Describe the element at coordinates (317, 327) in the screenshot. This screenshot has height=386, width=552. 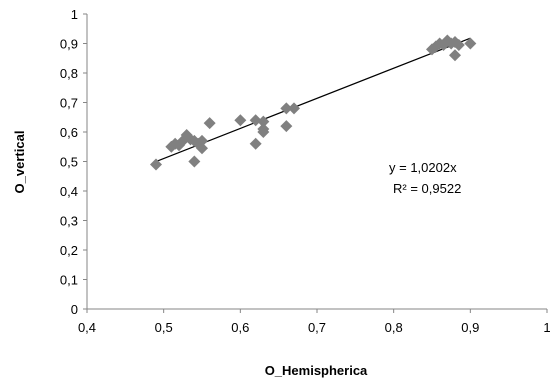
I see `x-tick-label: 0,7` at that location.